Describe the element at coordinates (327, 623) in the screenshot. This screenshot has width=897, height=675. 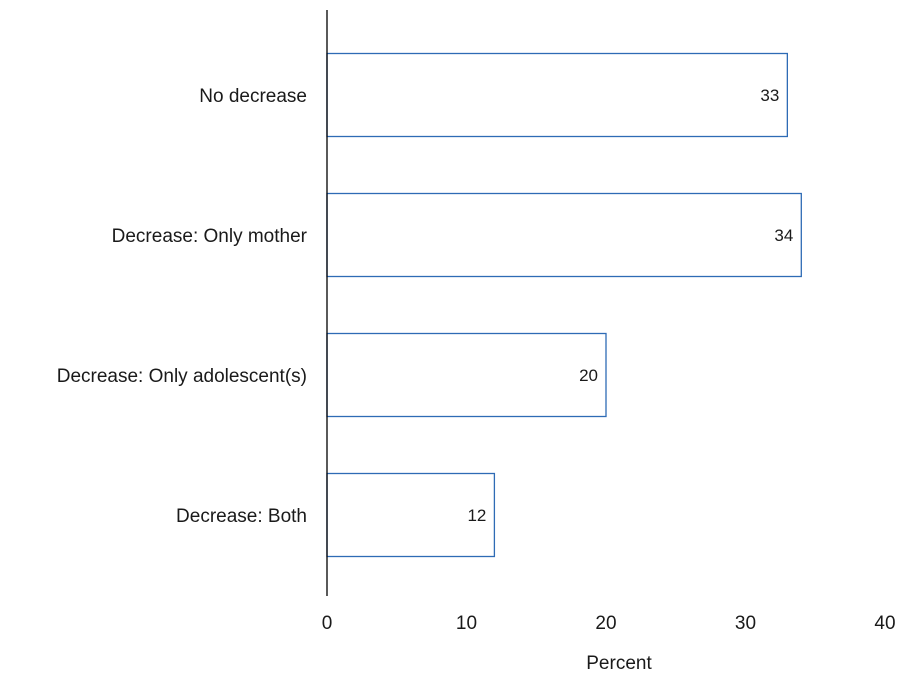
I see `x-tick-label-0: 0` at that location.